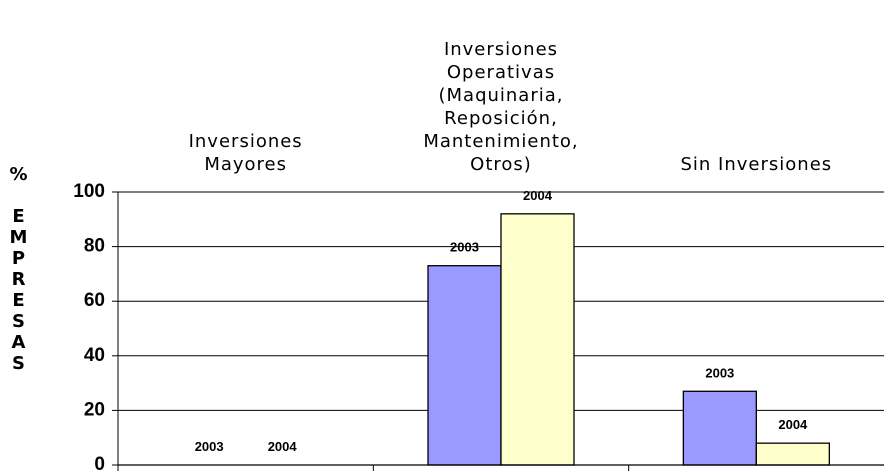  Describe the element at coordinates (94, 355) in the screenshot. I see `y-tick-label: 40` at that location.